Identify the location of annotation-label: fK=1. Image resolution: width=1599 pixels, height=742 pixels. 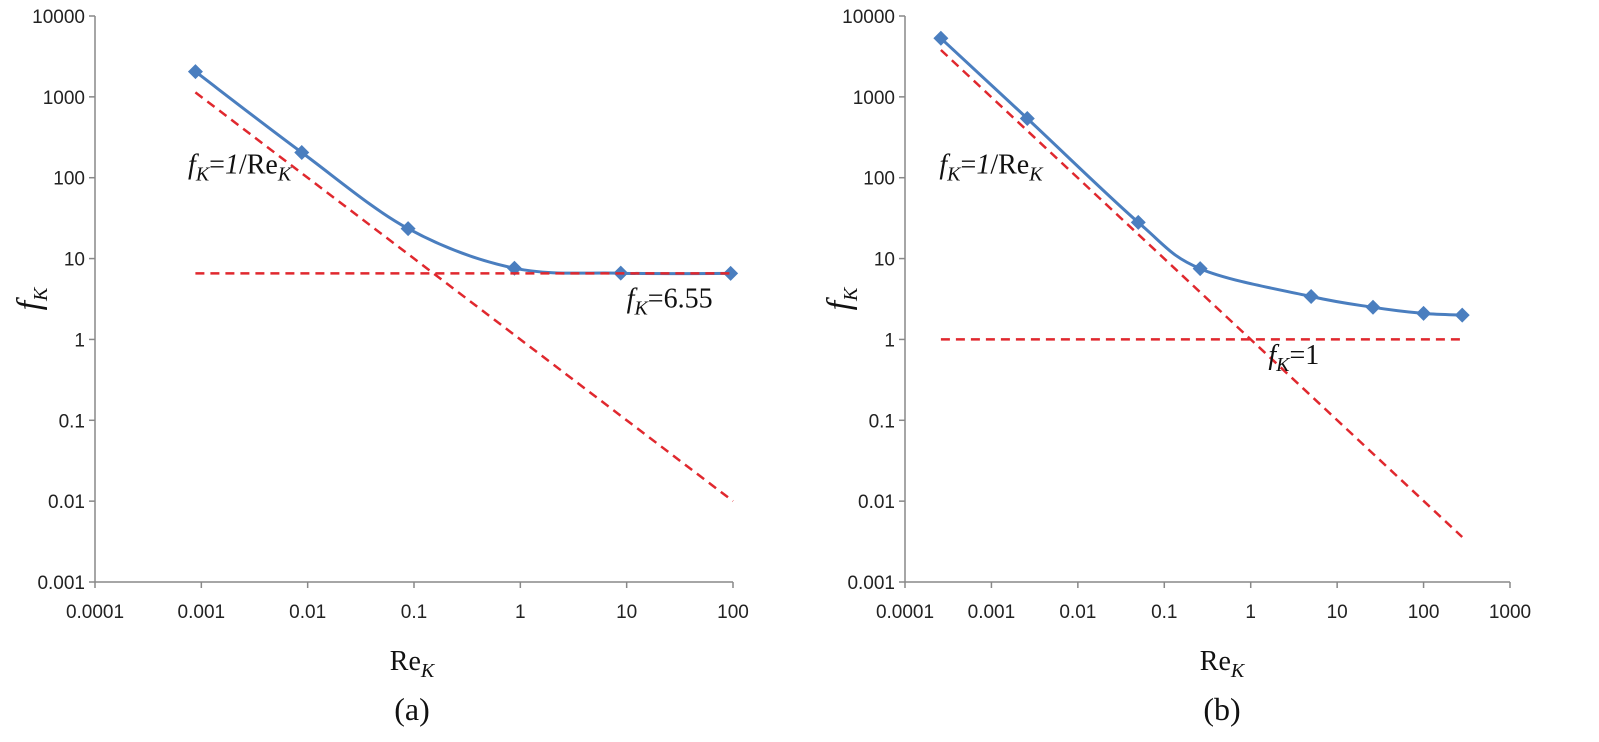
(1293, 358).